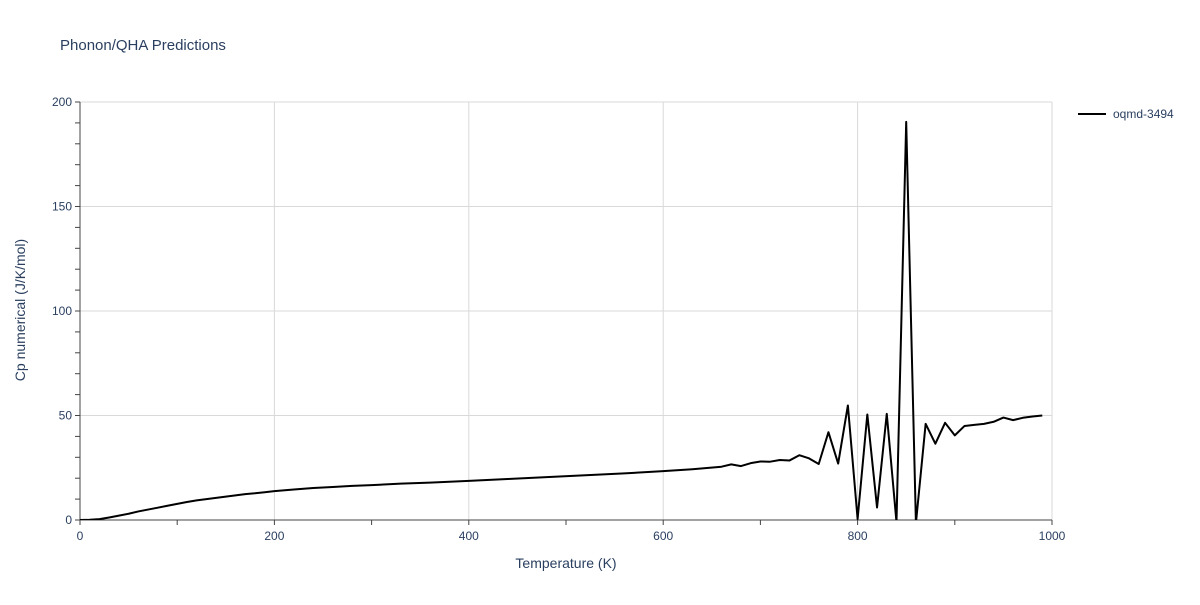 This screenshot has width=1200, height=605. I want to click on x-tick-label: 1000, so click(1052, 536).